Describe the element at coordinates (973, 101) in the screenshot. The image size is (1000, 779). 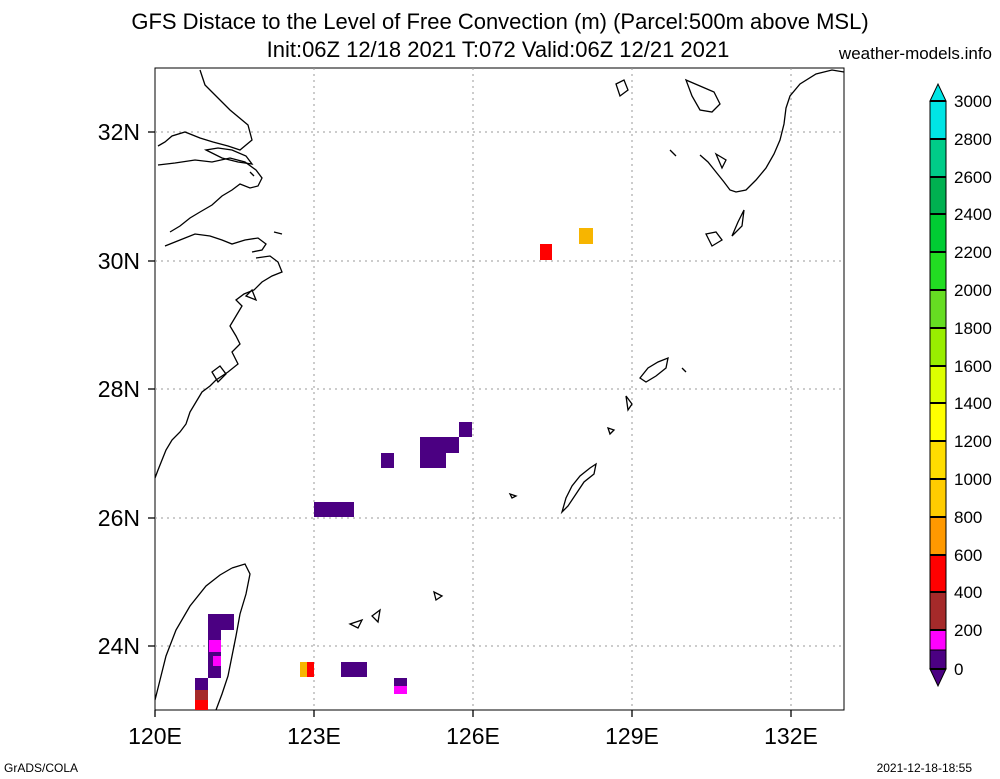
I see `colorbar-label: 3000` at that location.